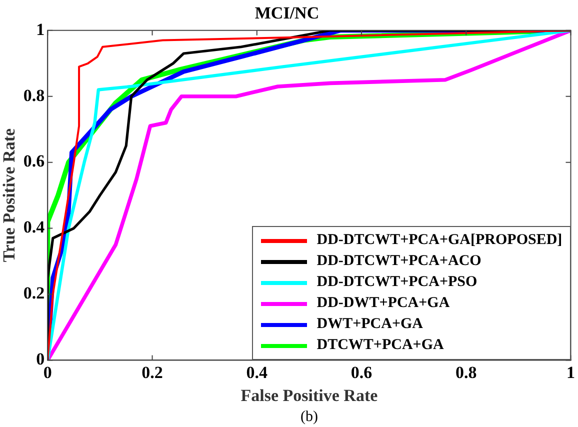  I want to click on x-tick-label: 1, so click(570, 372).